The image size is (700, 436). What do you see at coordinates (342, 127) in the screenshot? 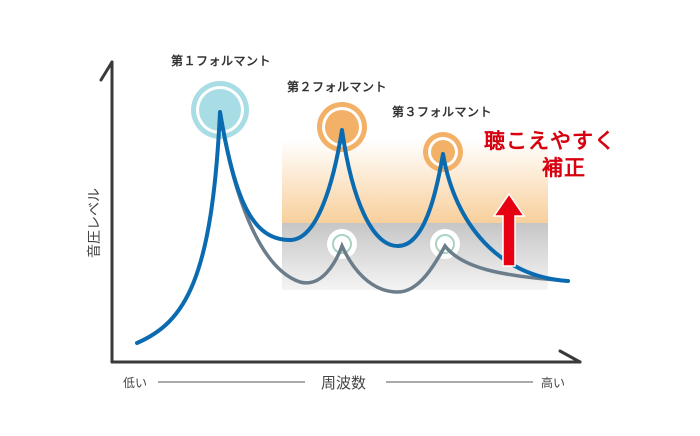
I see `formant-2-marker` at bounding box center [342, 127].